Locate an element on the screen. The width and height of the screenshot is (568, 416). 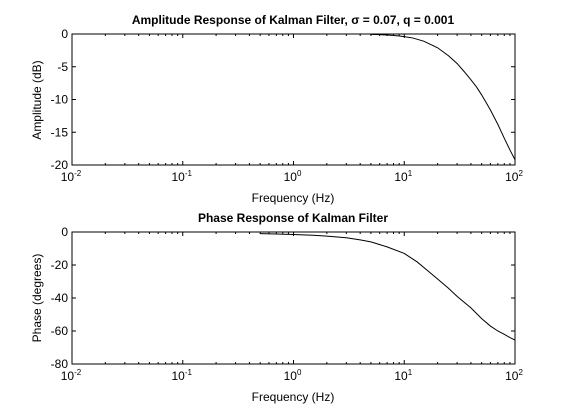
phase-response-line is located at coordinates (388, 287).